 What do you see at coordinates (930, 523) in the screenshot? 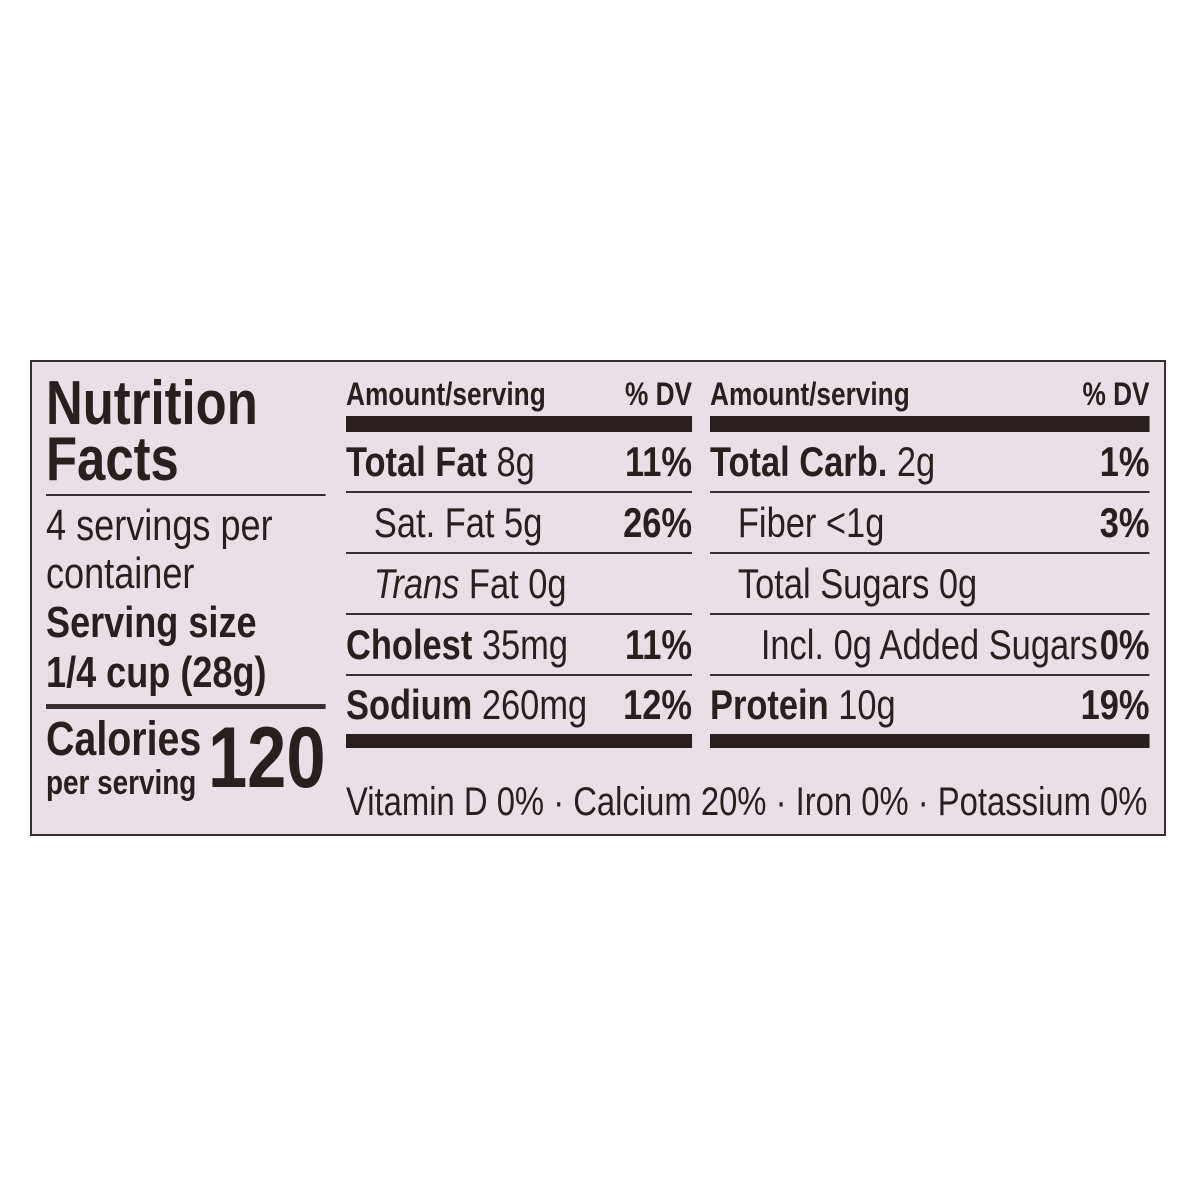
I see `row: Fiber <1g 3%` at bounding box center [930, 523].